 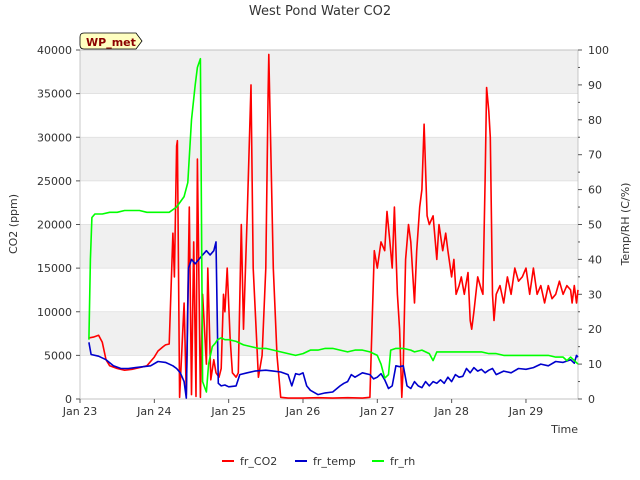 I want to click on y-right-tick-label: 50, so click(x=595, y=225).